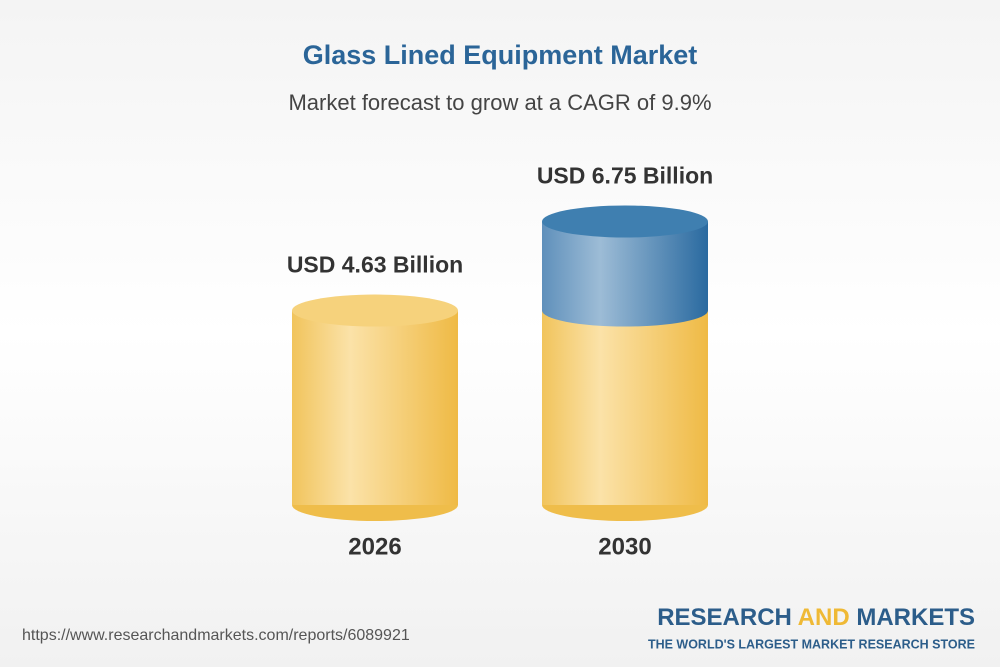 This screenshot has width=1000, height=667. I want to click on brand: RESEARCH AND MARKETS, so click(816, 617).